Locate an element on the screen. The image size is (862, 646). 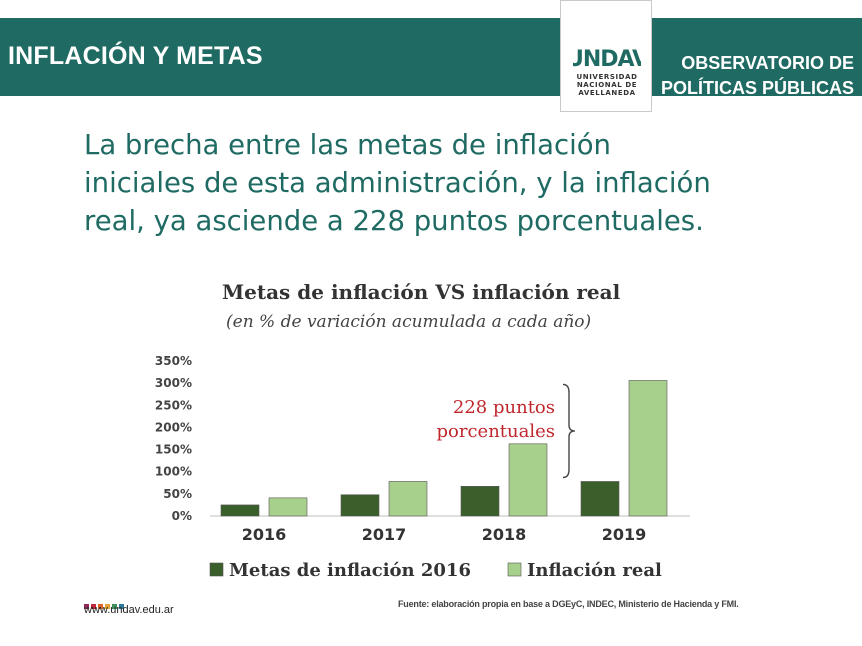
x-tick-label: 2017 is located at coordinates (384, 534).